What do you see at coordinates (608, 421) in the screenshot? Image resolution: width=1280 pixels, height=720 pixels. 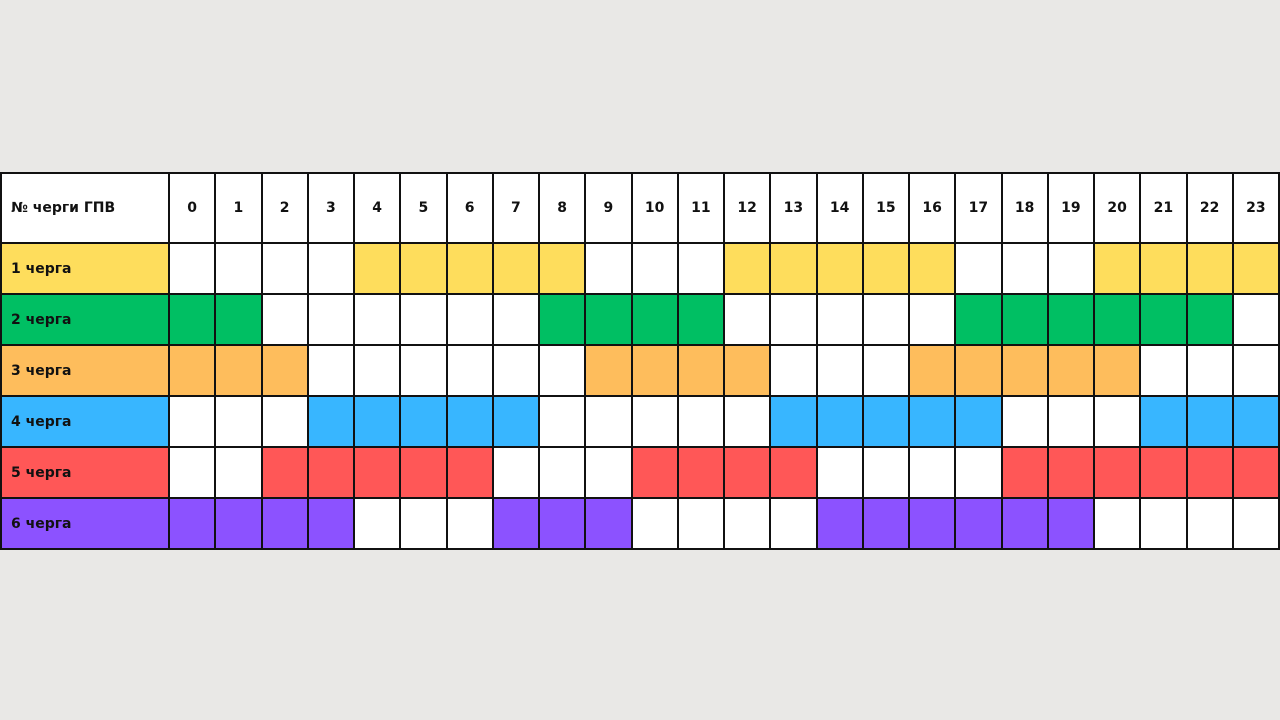 I see `queue-4-hour-9-cell` at bounding box center [608, 421].